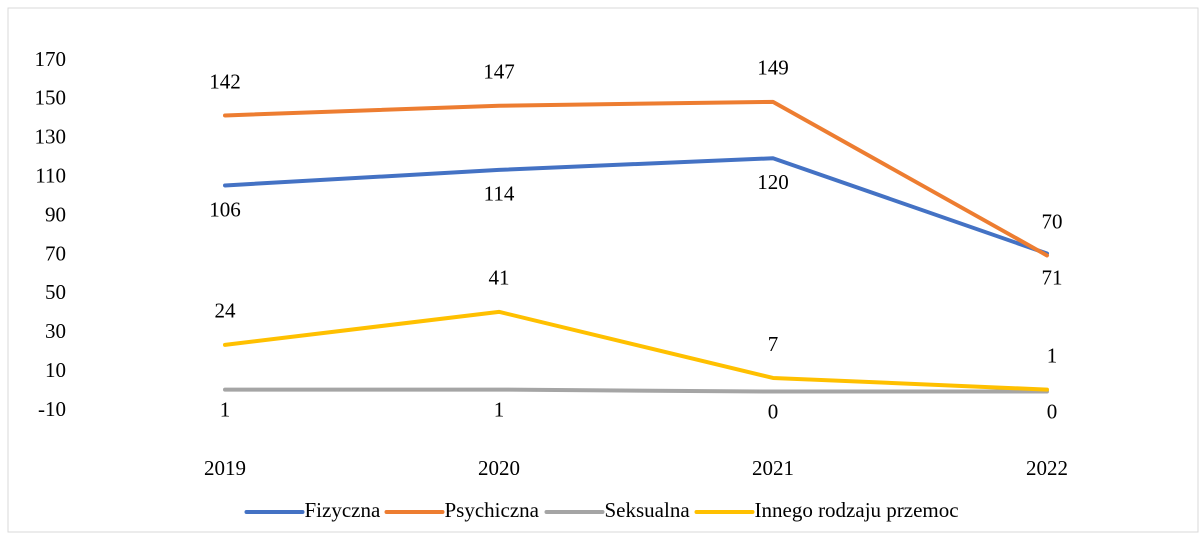  I want to click on data-label: 147, so click(499, 72).